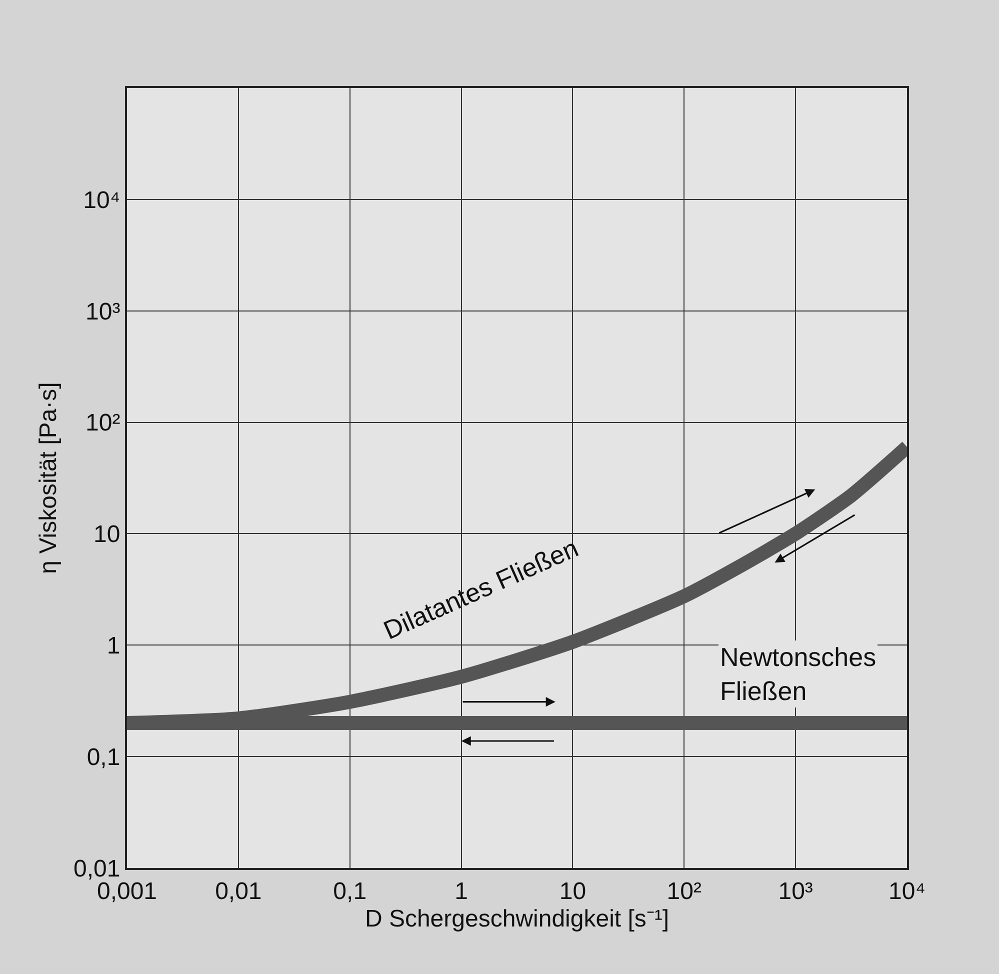 This screenshot has height=974, width=999. Describe the element at coordinates (684, 891) in the screenshot. I see `x-tick-label: 10²` at that location.